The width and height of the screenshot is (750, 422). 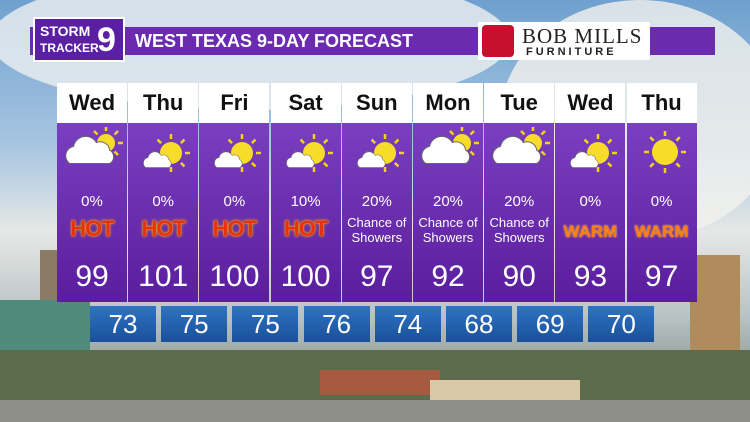 What do you see at coordinates (106, 40) in the screenshot?
I see `logo-number: 9` at bounding box center [106, 40].